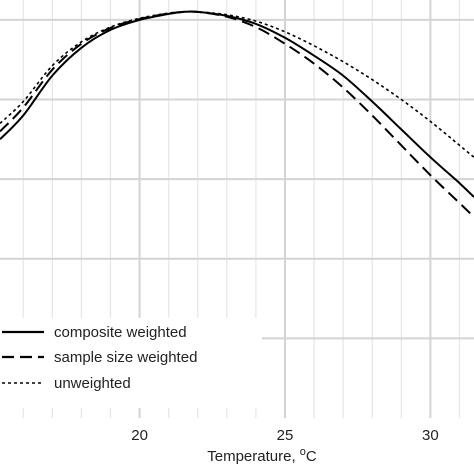 This screenshot has height=474, width=474. I want to click on x-tick-label: 20, so click(139, 435).